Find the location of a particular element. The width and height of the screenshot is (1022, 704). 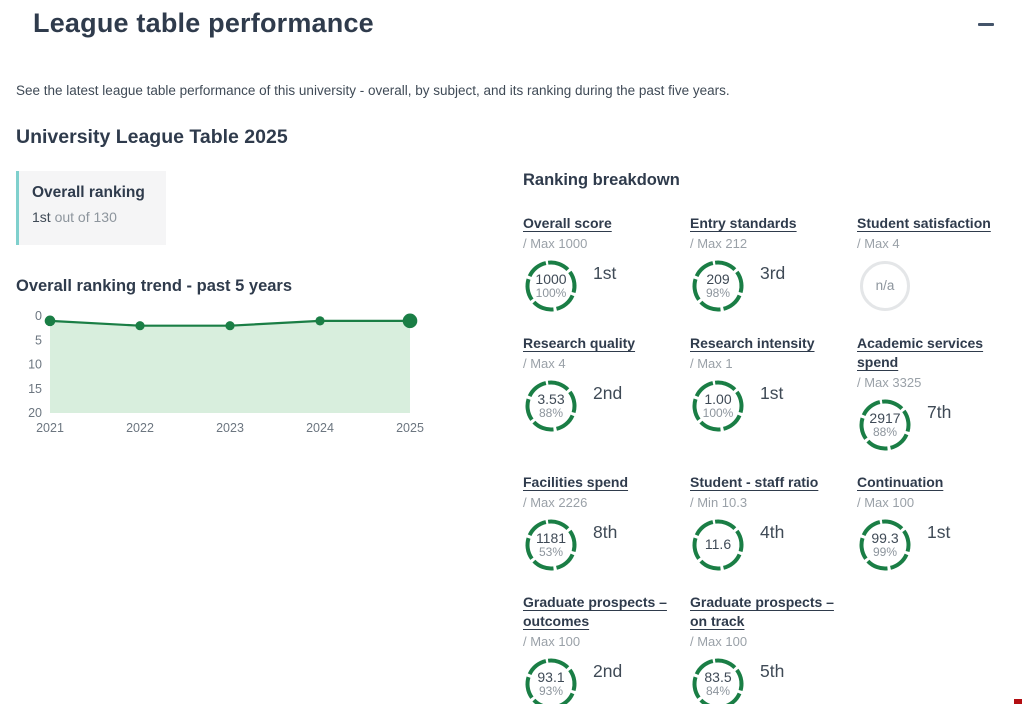

breakdown-max-label: / Max 212 is located at coordinates (719, 243).